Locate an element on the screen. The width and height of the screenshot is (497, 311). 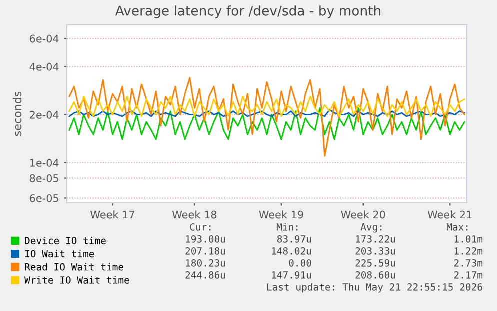
chart-title: Average latency for /dev/sda - by month is located at coordinates (248, 12).